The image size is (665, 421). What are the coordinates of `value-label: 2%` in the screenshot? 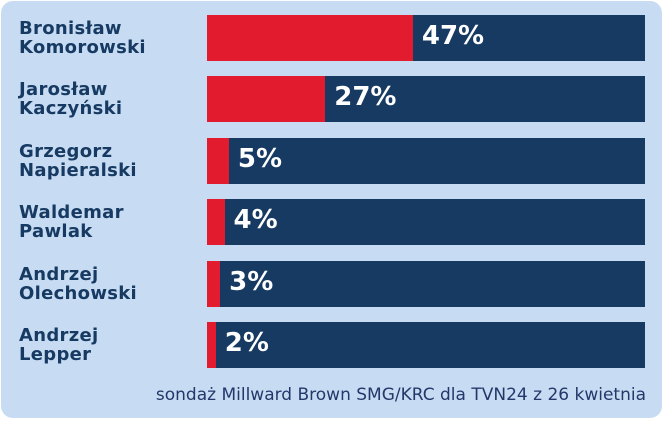 It's located at (246, 343).